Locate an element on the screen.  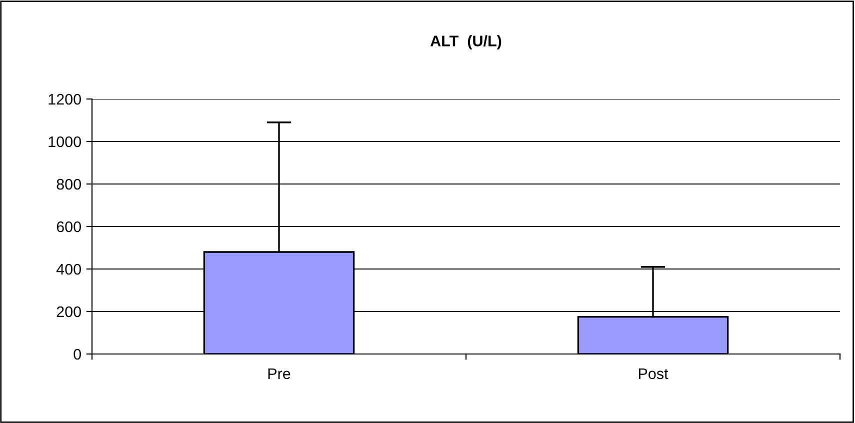
x-tick-label: Post is located at coordinates (653, 374).